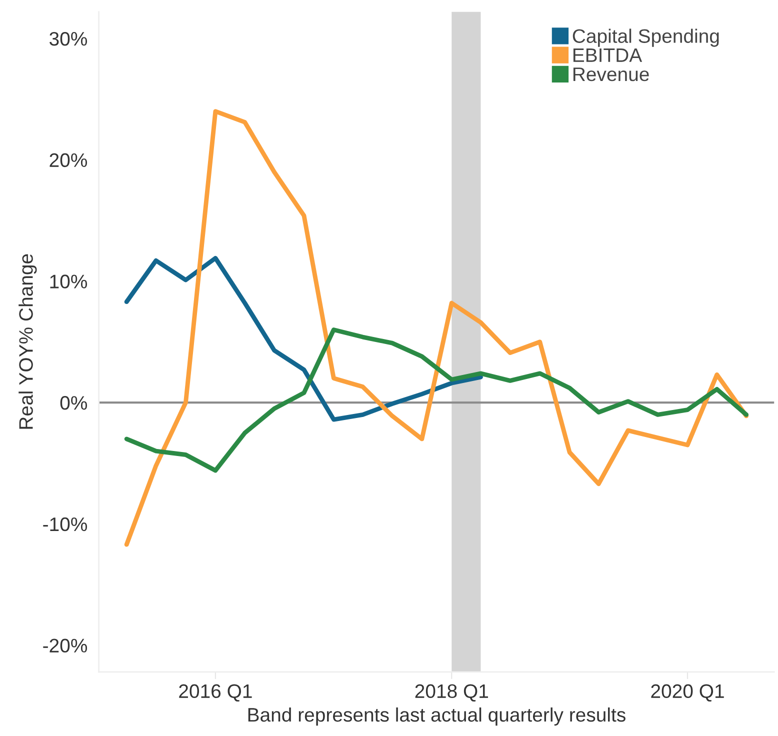  I want to click on y-tick-label: 0%, so click(74, 403).